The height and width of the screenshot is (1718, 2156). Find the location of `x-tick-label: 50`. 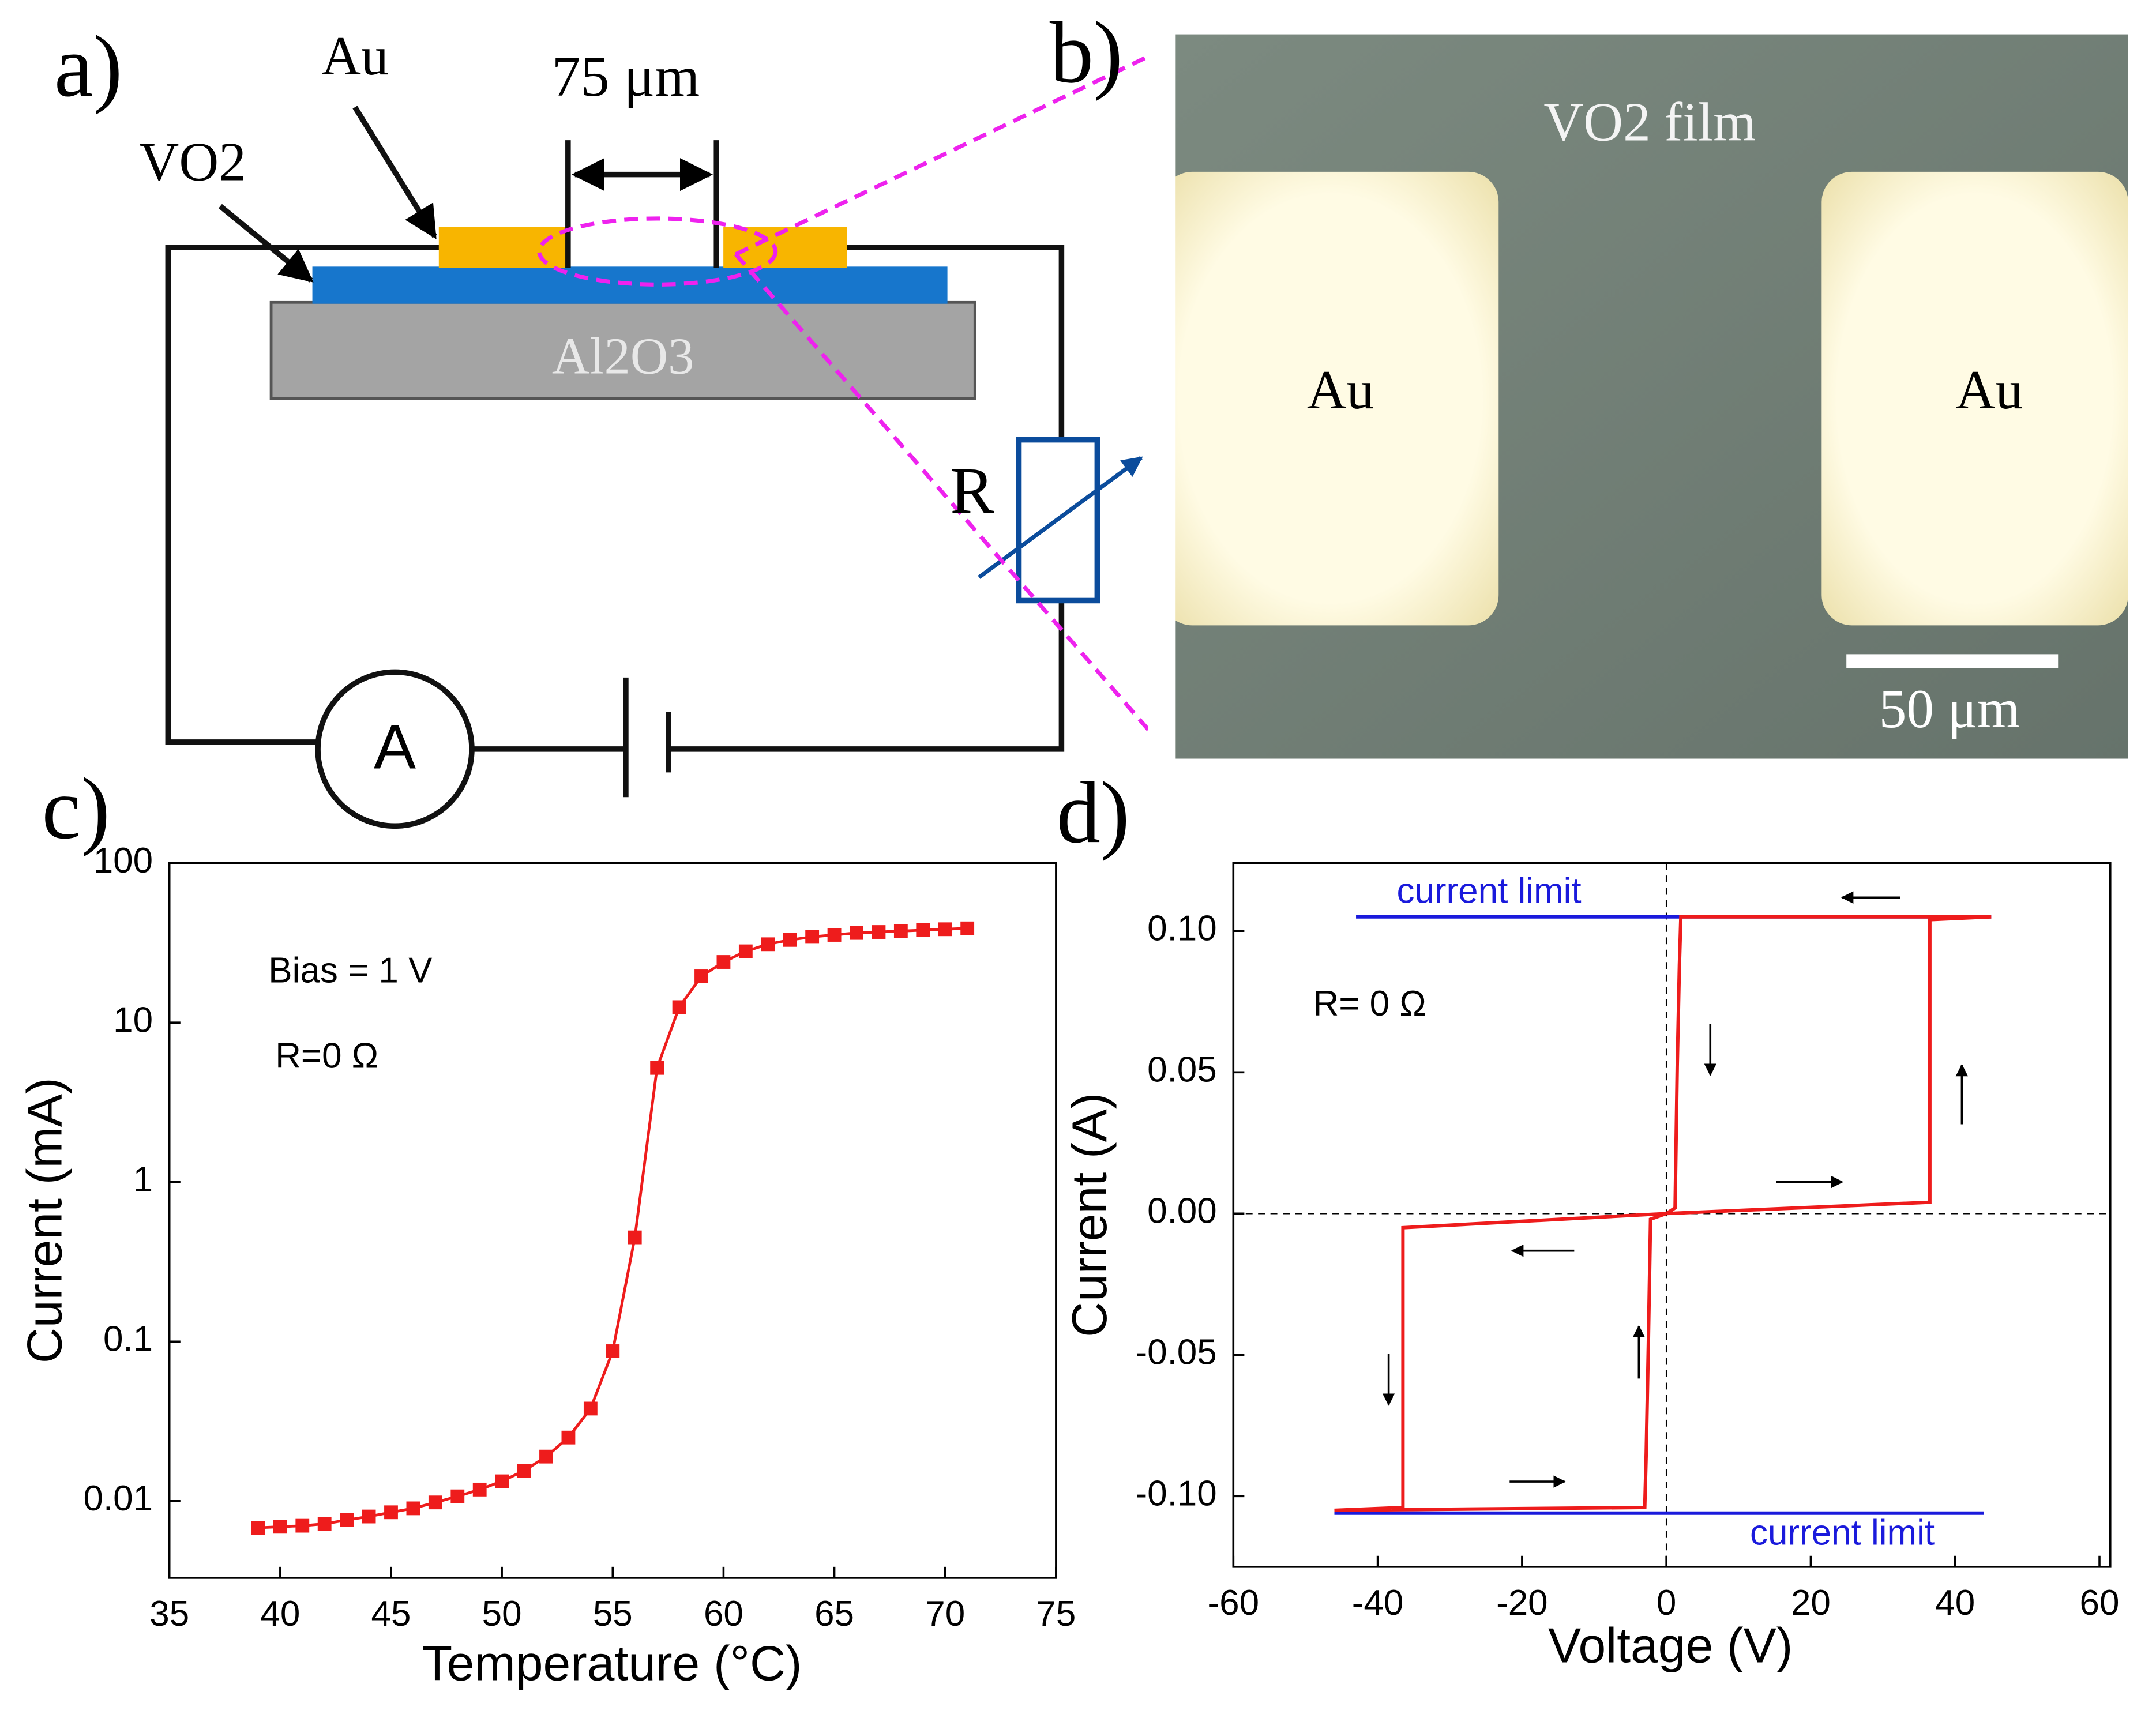

x-tick-label: 50 is located at coordinates (502, 1614).